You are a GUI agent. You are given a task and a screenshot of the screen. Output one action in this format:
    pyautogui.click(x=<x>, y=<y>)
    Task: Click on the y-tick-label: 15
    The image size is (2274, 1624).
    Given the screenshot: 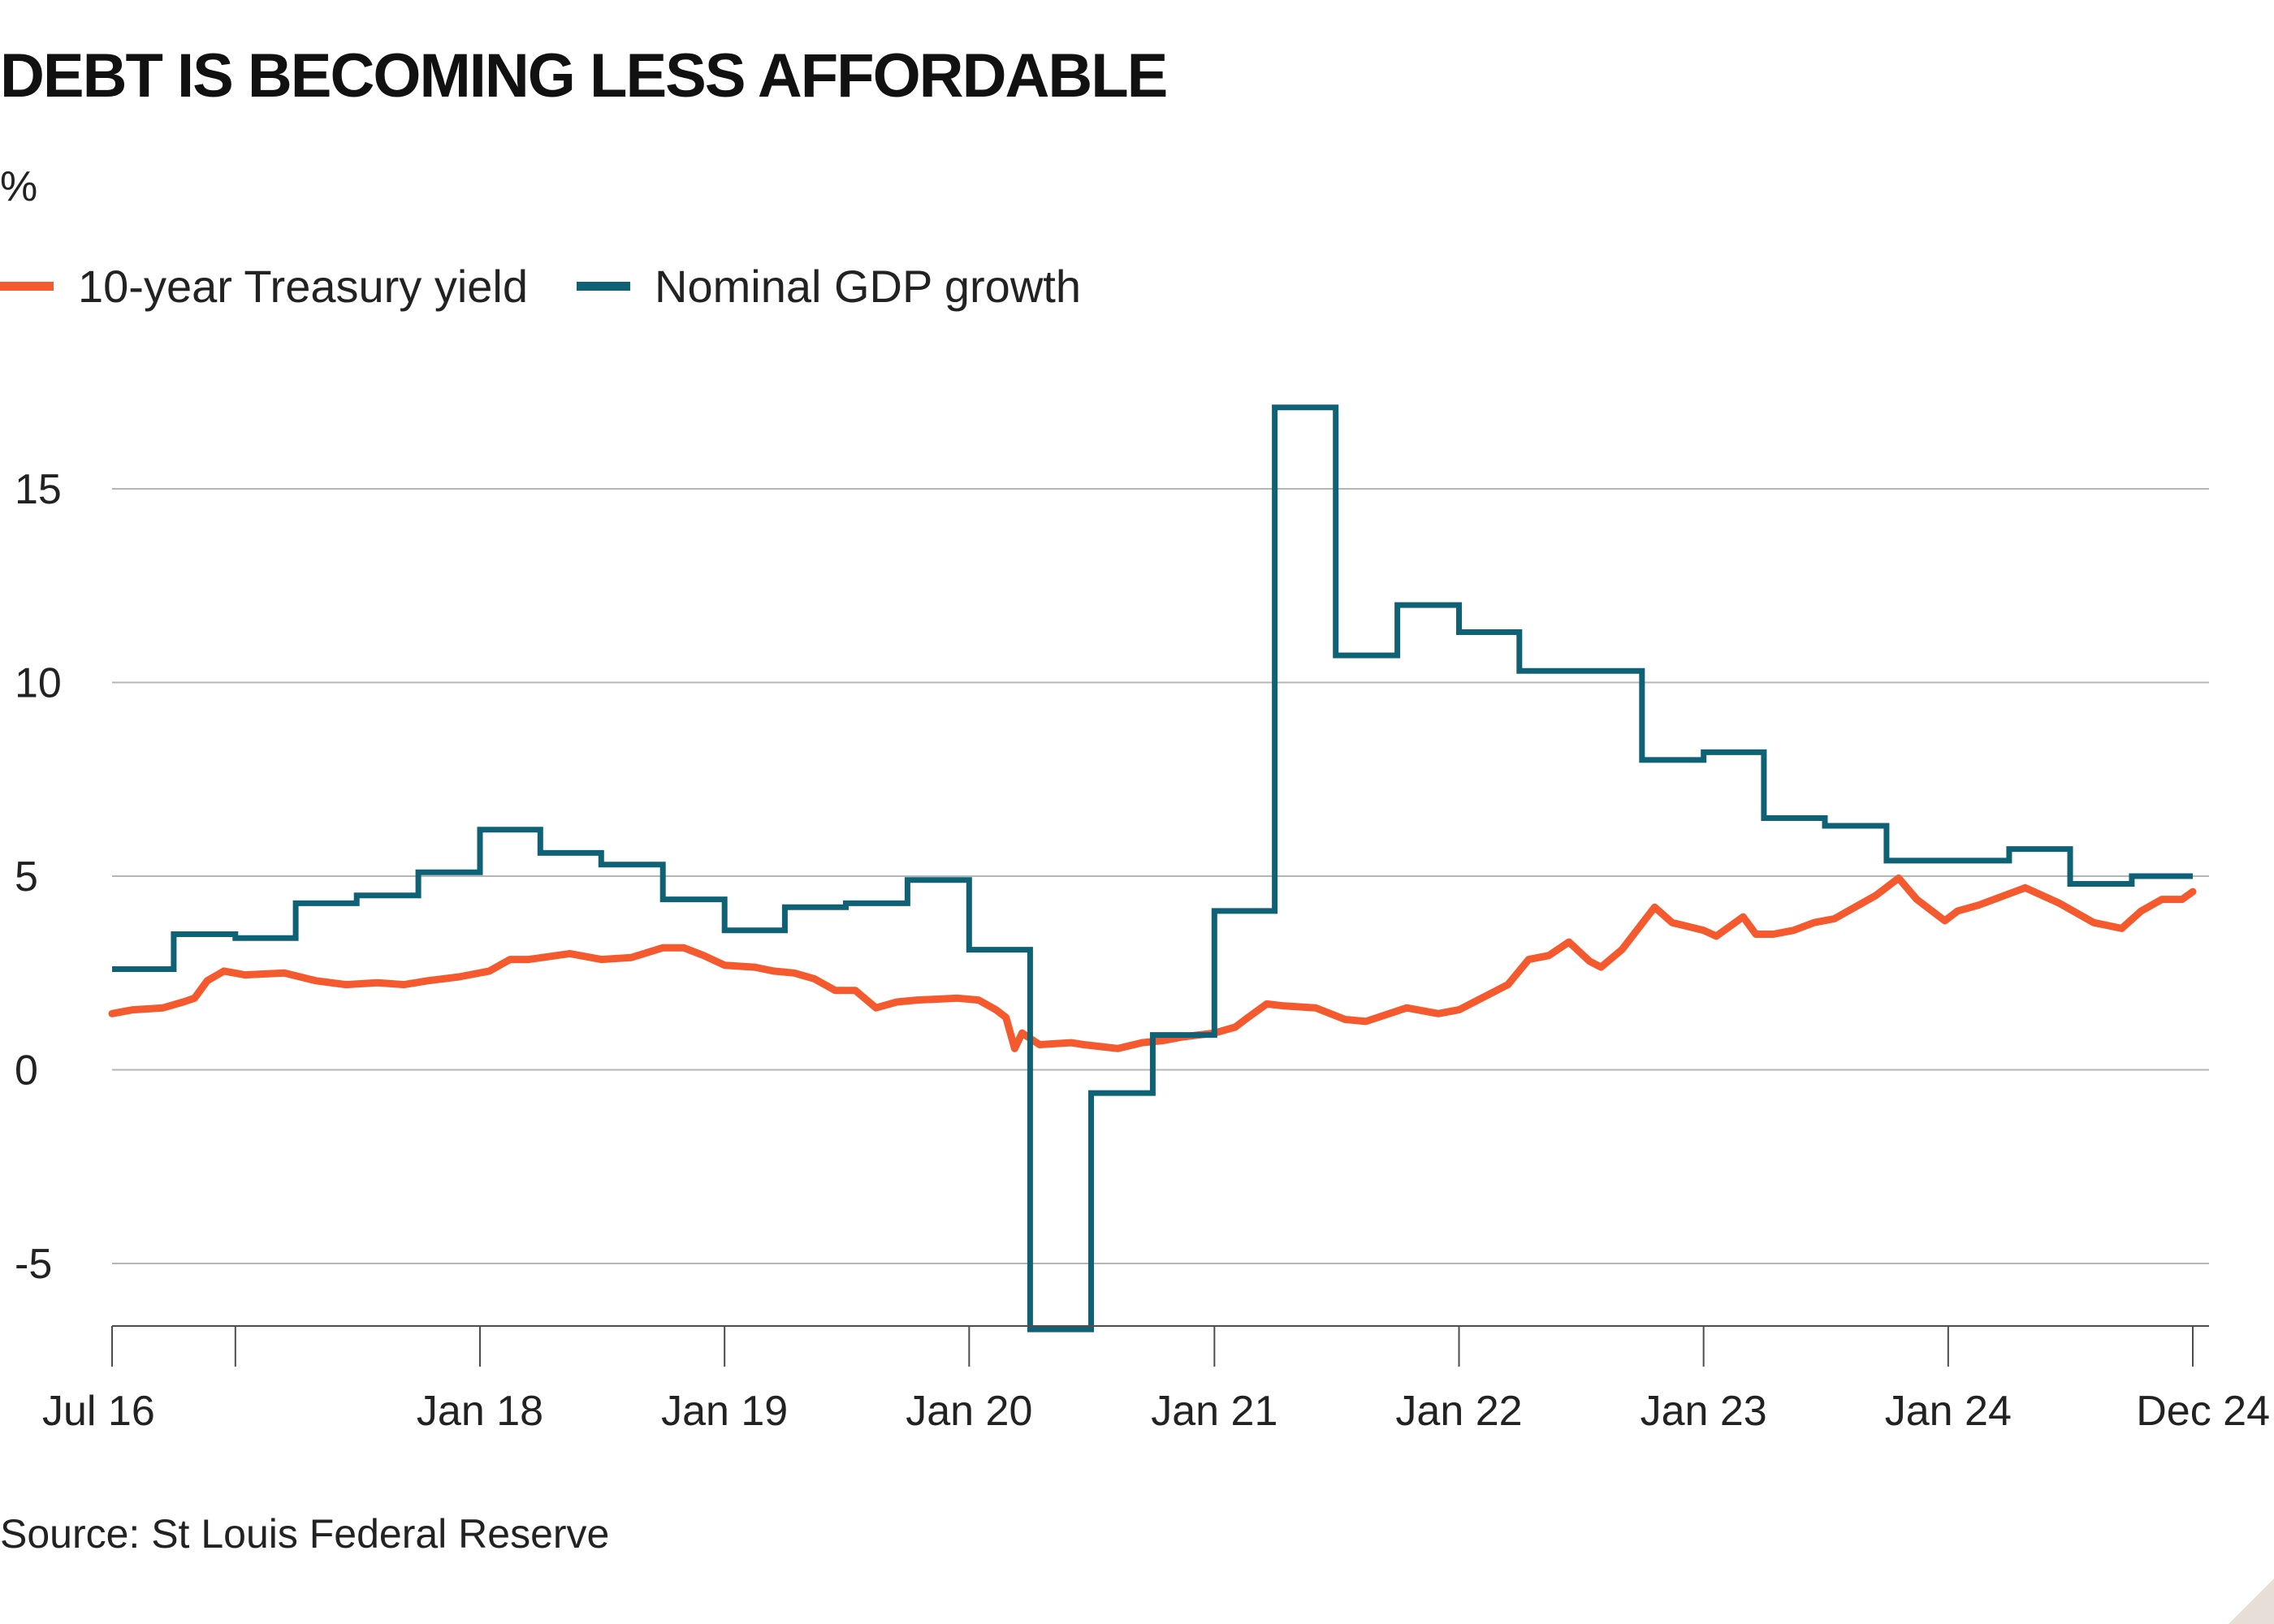 What is the action you would take?
    pyautogui.click(x=38, y=490)
    